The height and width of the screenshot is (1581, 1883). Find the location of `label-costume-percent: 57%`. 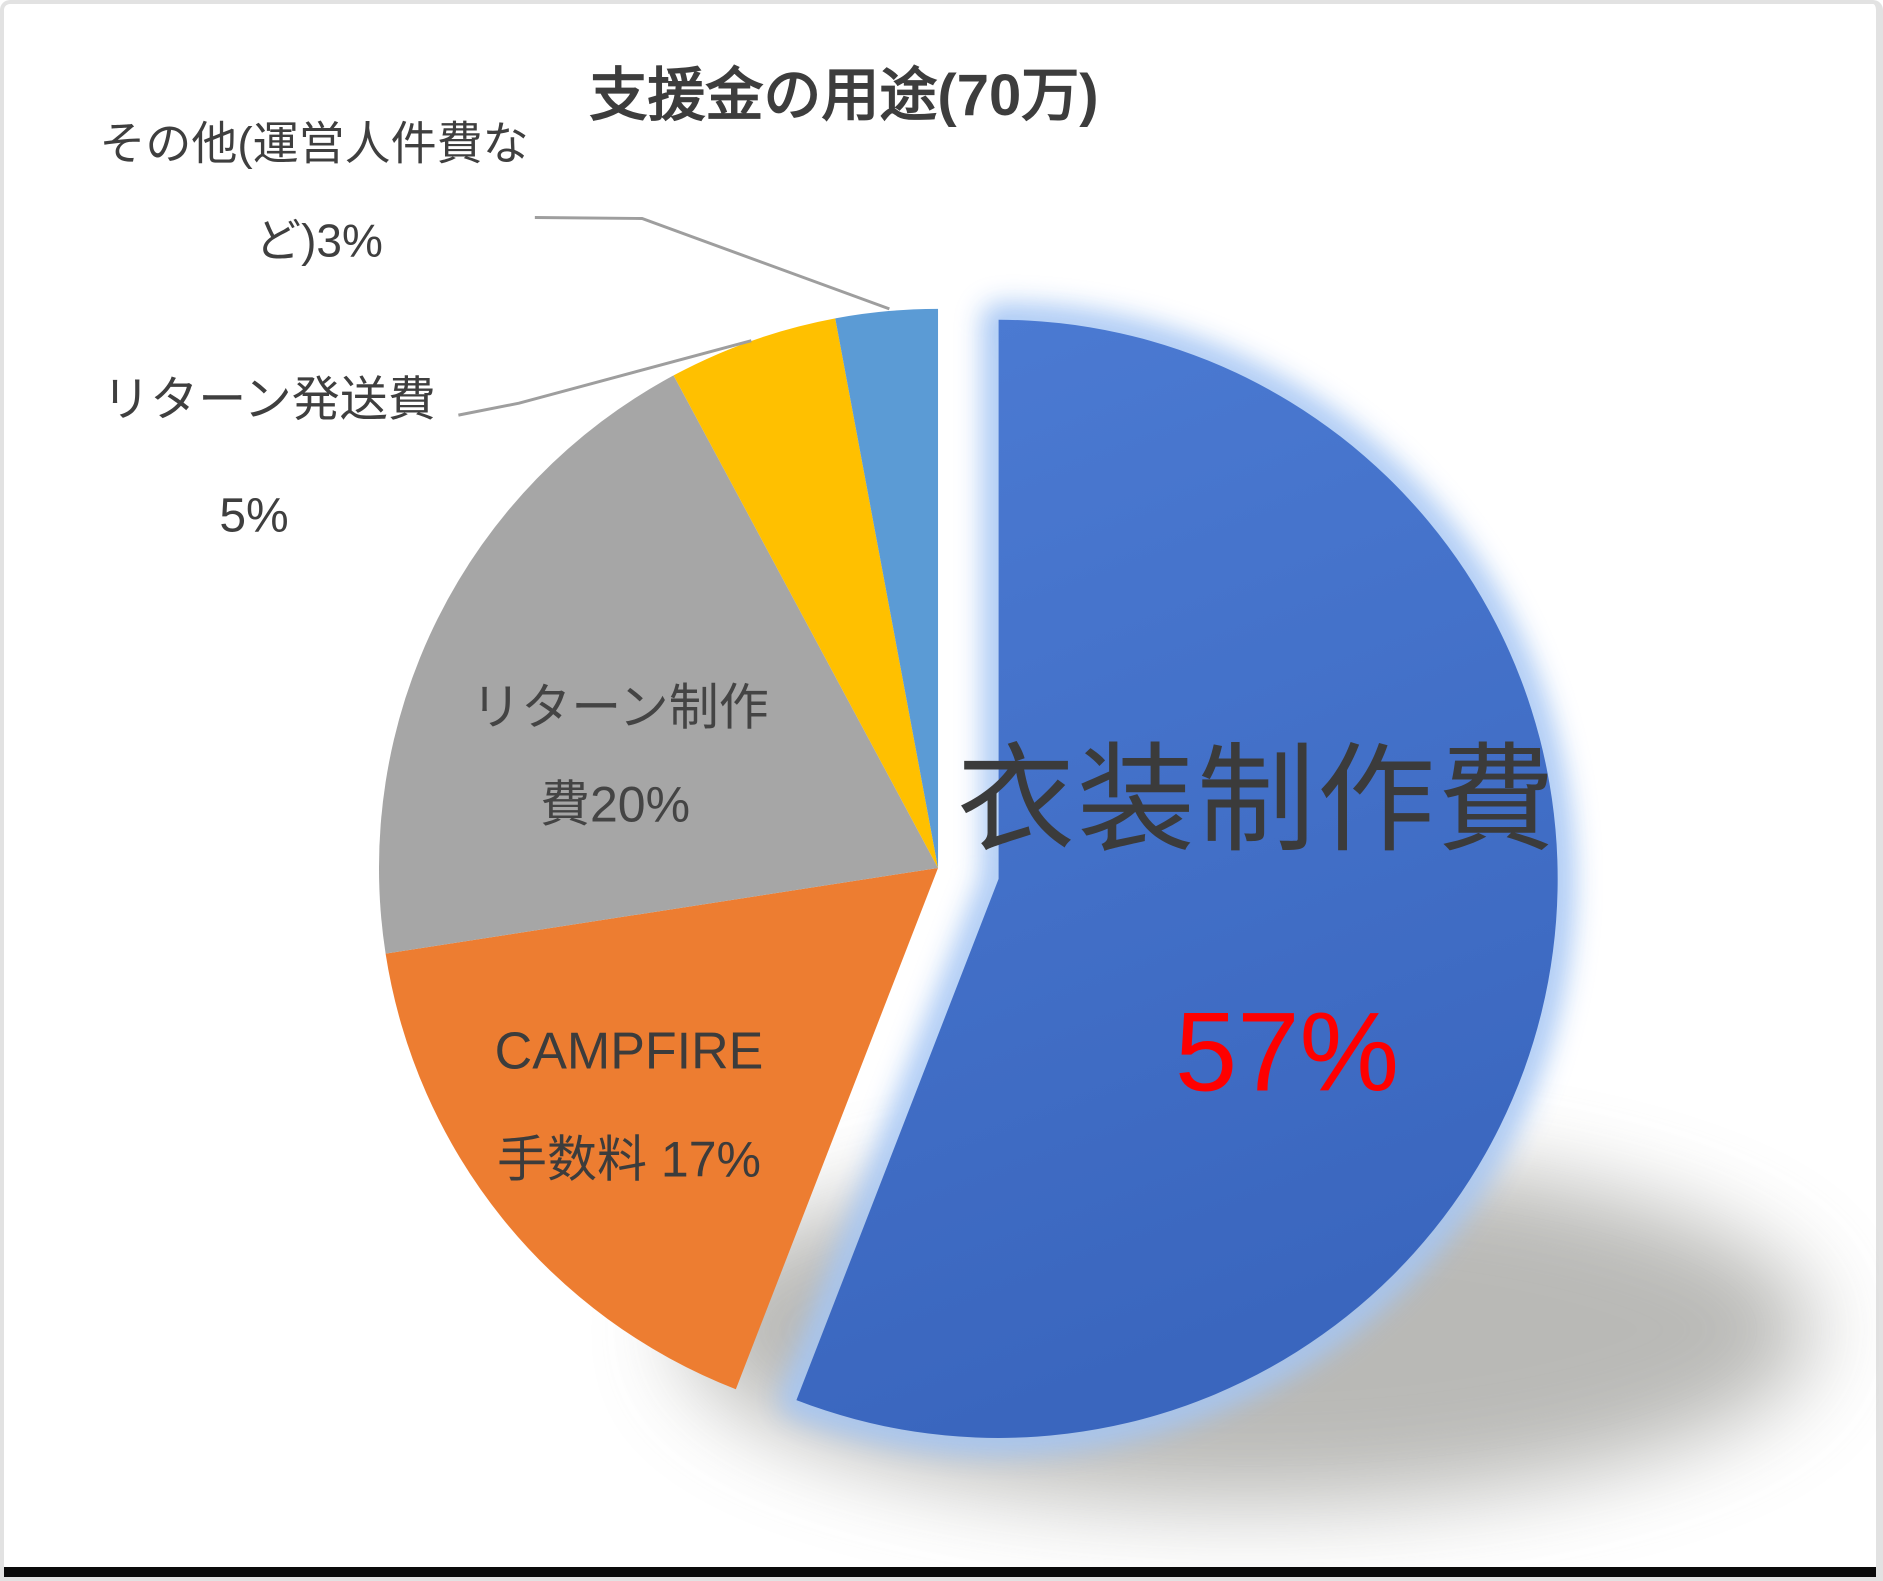

label-costume-percent: 57% is located at coordinates (1287, 1052).